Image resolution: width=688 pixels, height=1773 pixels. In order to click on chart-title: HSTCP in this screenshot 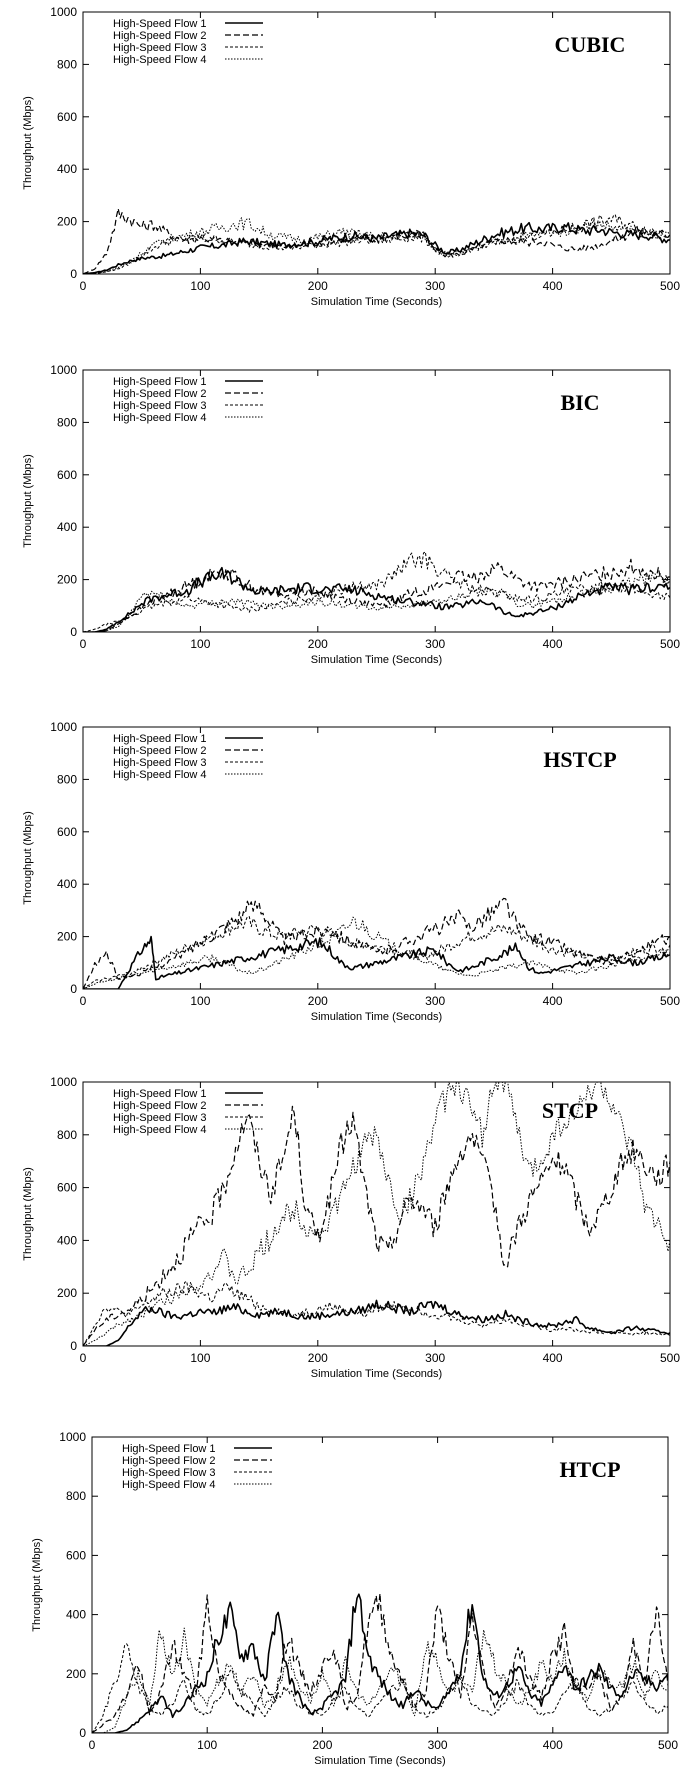, I will do `click(579, 759)`.